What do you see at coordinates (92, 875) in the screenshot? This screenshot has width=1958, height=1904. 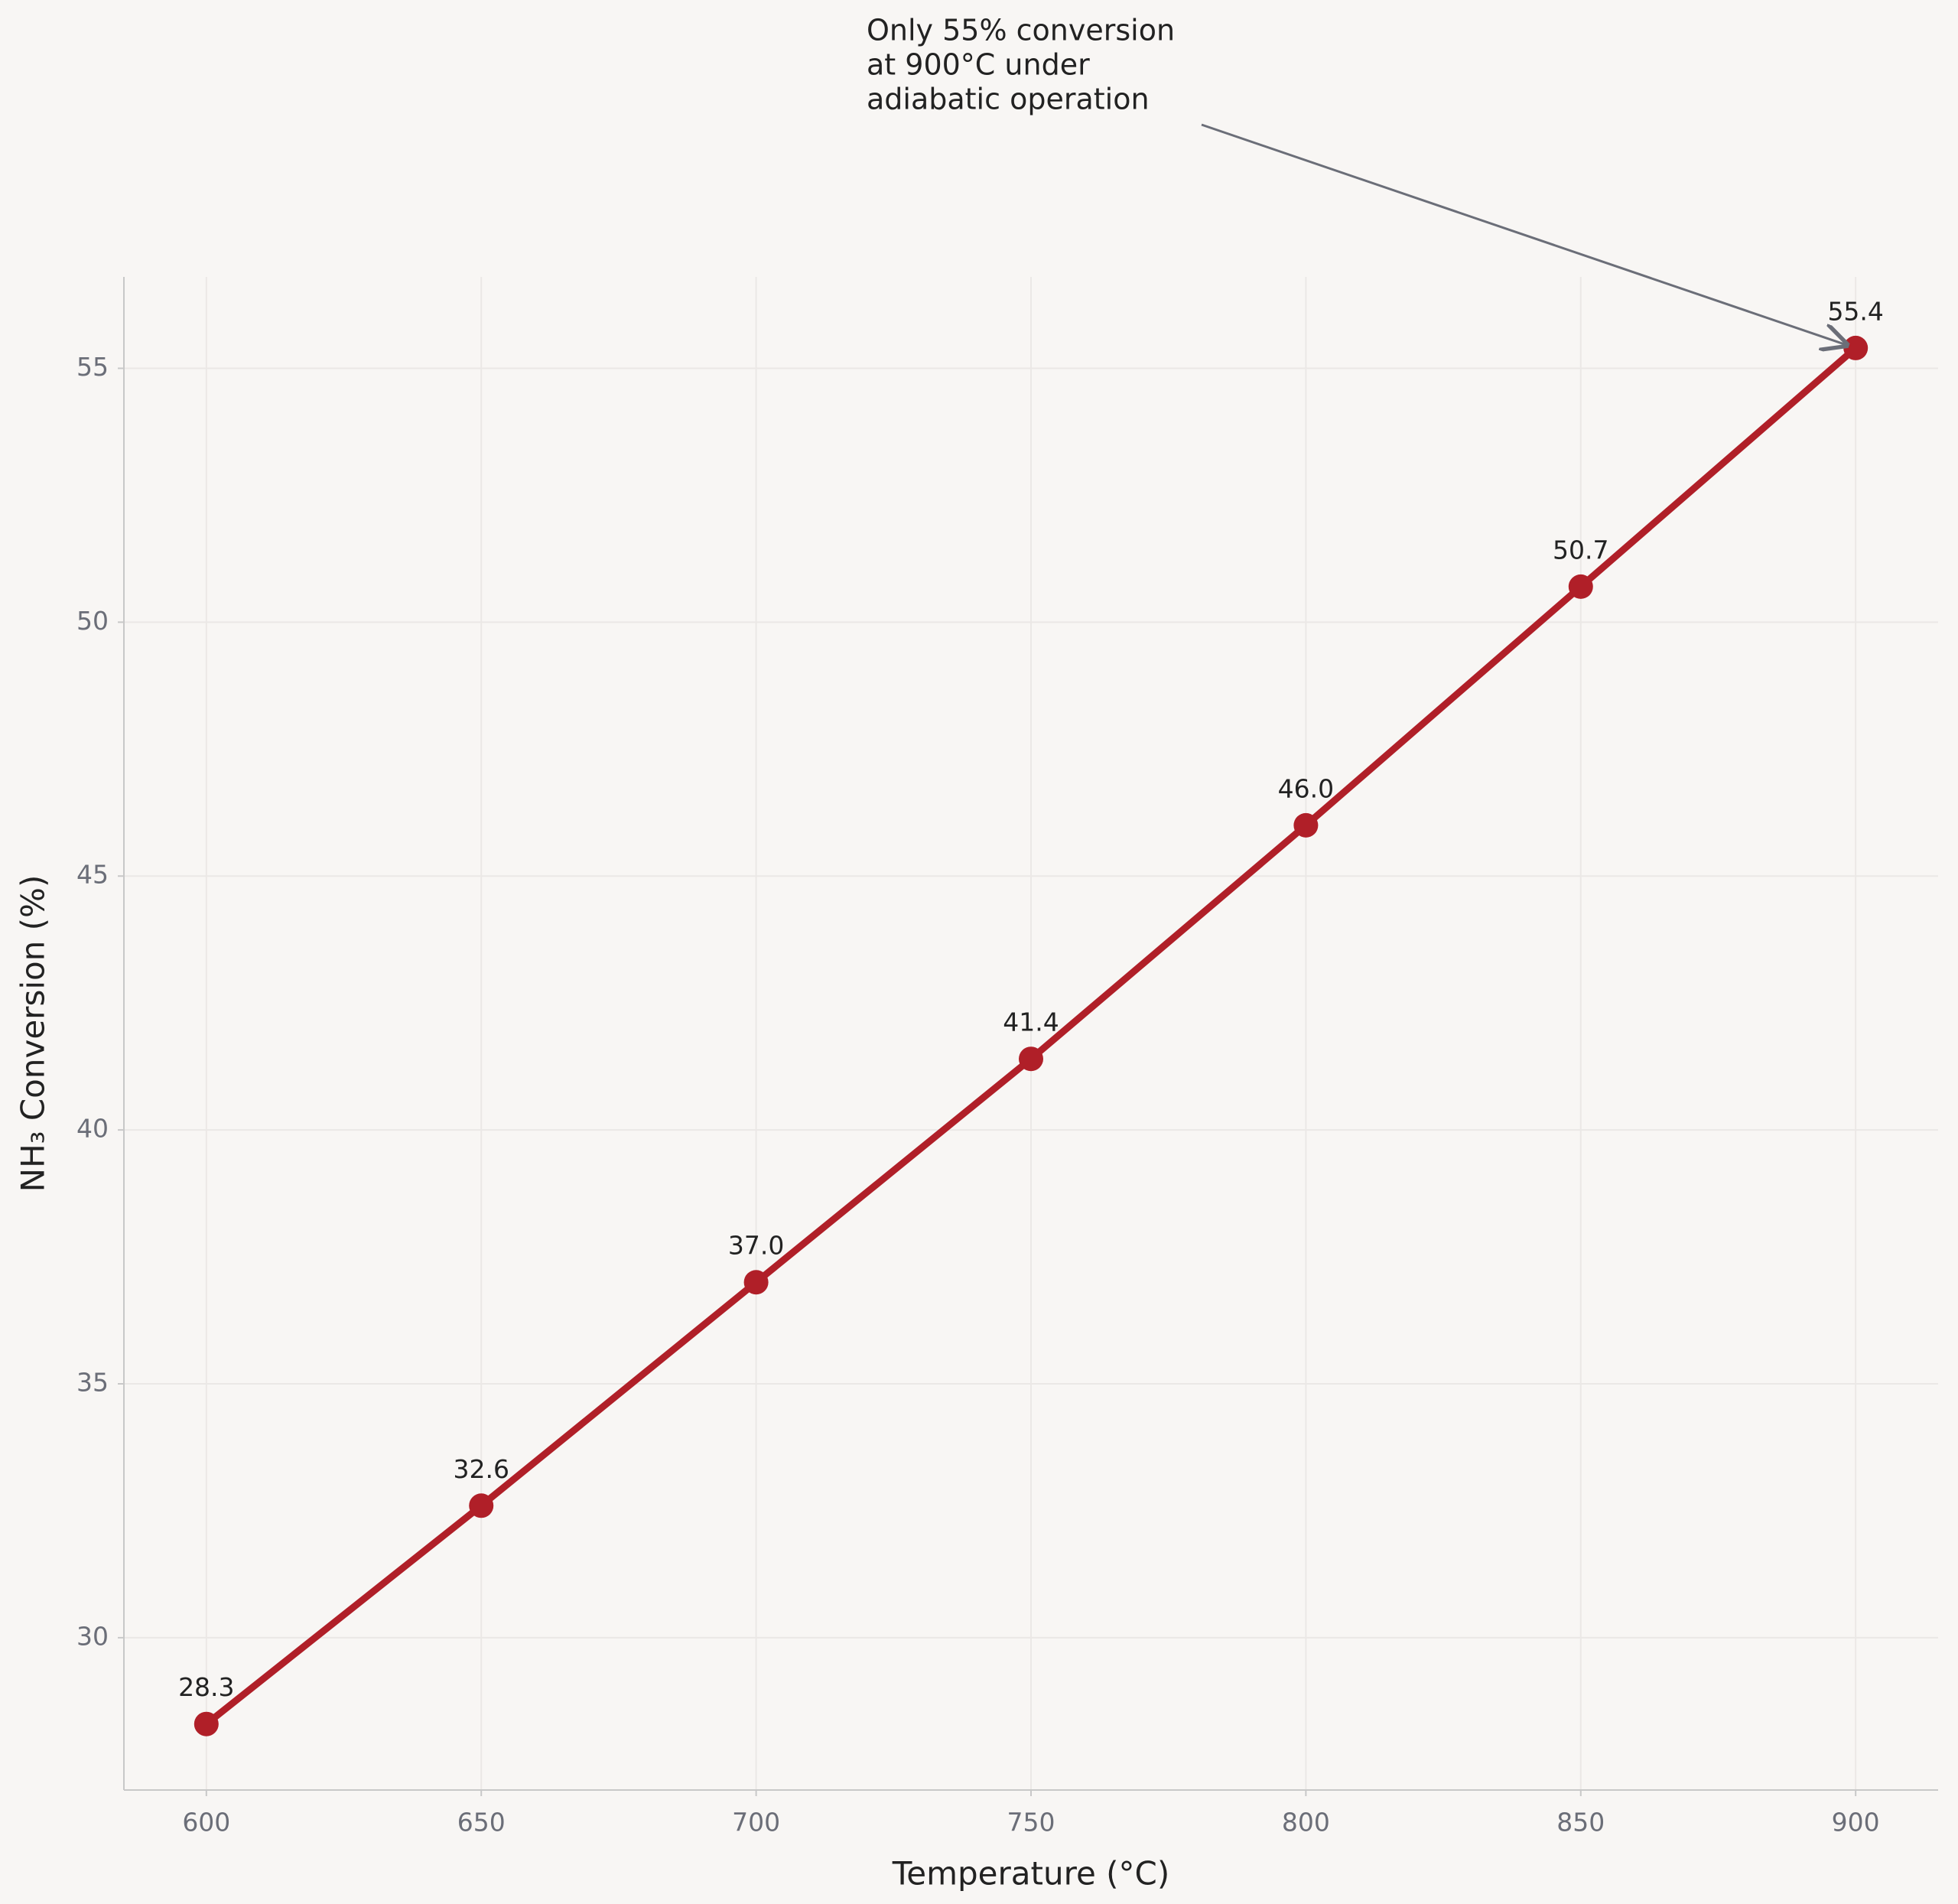 I see `y-tick-label: 45` at bounding box center [92, 875].